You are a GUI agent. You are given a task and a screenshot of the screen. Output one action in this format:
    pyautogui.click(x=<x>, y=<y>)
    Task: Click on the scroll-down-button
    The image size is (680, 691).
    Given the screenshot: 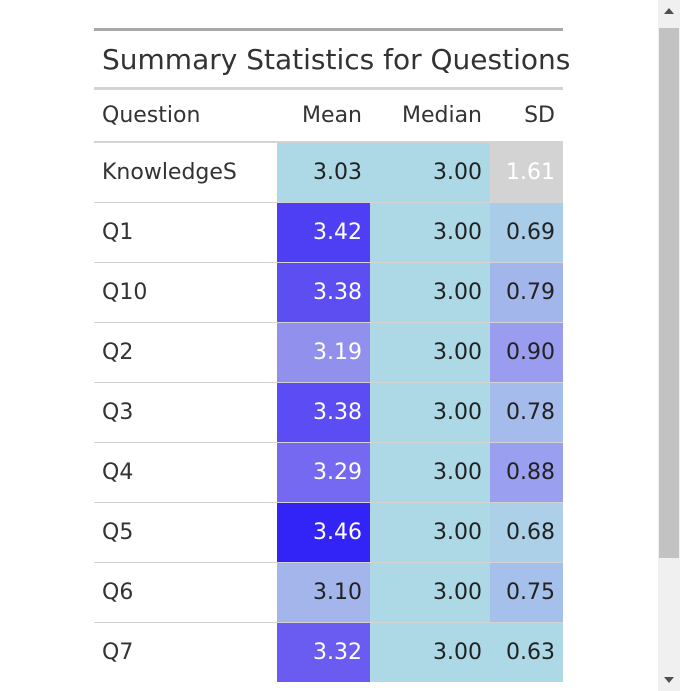 What is the action you would take?
    pyautogui.click(x=669, y=680)
    